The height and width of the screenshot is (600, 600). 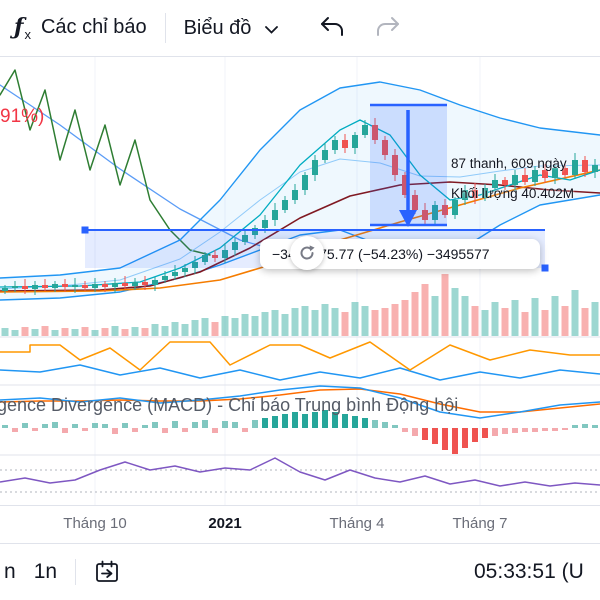 What do you see at coordinates (22, 28) in the screenshot?
I see `fx-indicator-icon: ƒx` at bounding box center [22, 28].